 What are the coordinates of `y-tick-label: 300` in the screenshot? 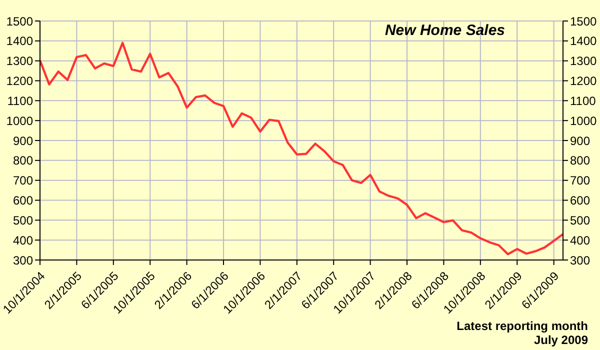 It's located at (23, 260).